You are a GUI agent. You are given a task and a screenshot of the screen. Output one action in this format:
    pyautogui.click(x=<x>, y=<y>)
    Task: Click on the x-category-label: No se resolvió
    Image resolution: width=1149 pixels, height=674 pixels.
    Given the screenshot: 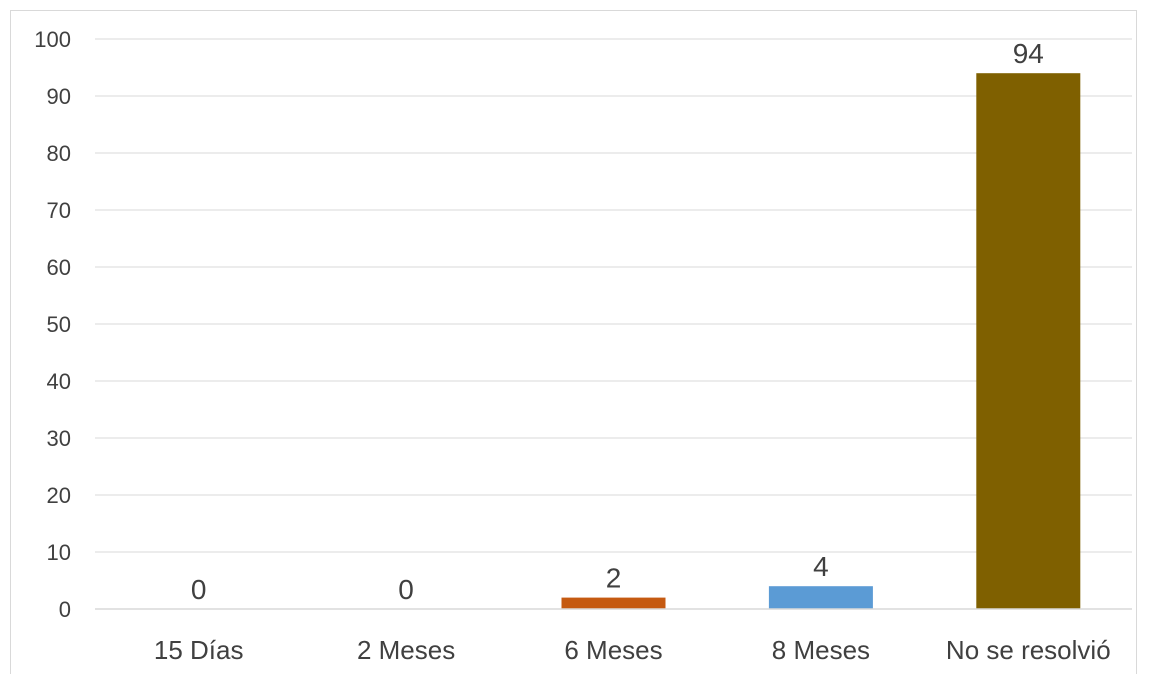 What is the action you would take?
    pyautogui.click(x=1028, y=650)
    